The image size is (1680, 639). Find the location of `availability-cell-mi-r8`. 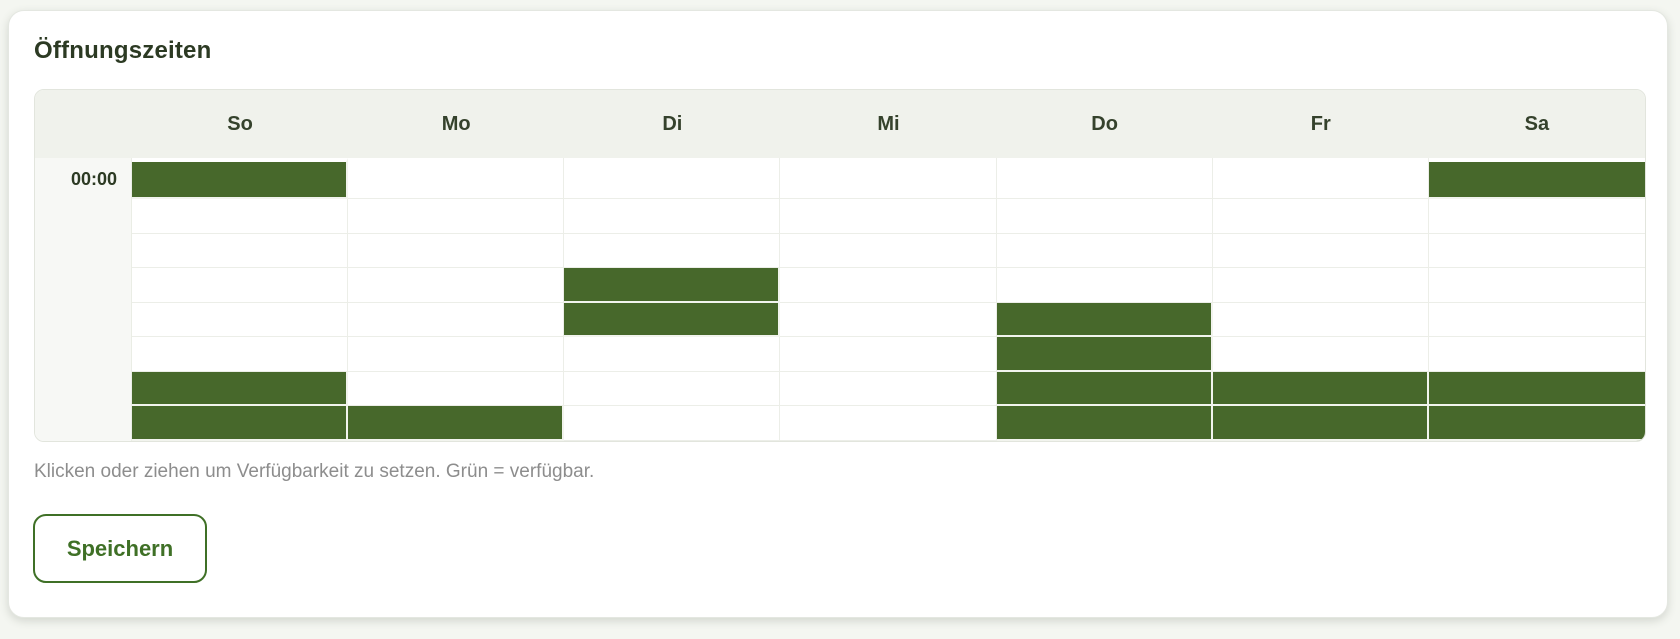

availability-cell-mi-r8 is located at coordinates (888, 423).